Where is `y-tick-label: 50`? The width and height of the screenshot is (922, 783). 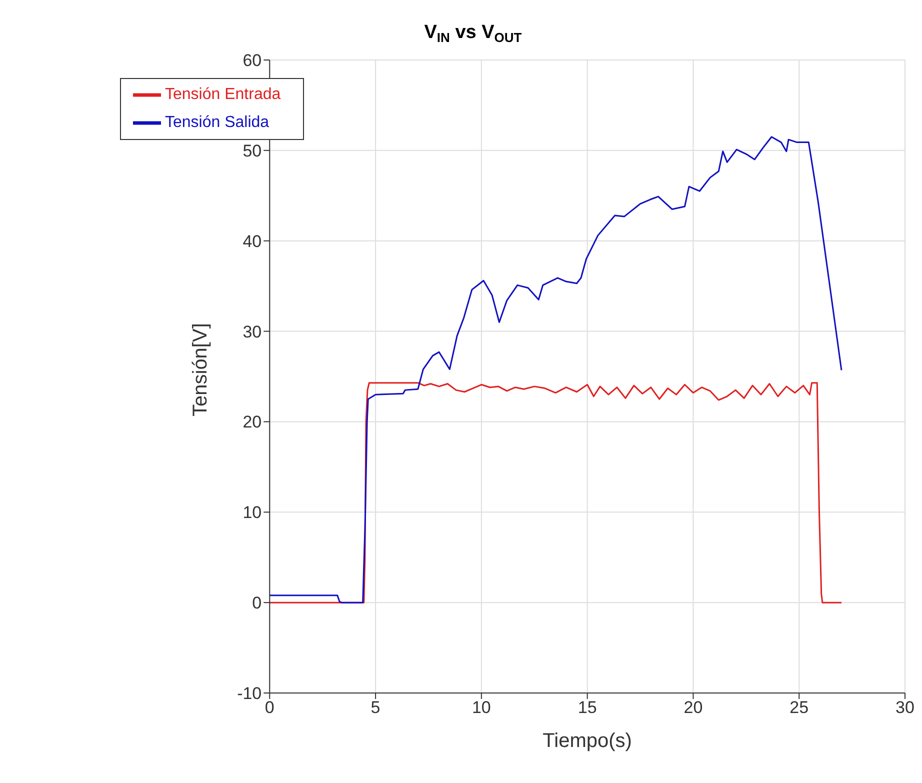 y-tick-label: 50 is located at coordinates (252, 150).